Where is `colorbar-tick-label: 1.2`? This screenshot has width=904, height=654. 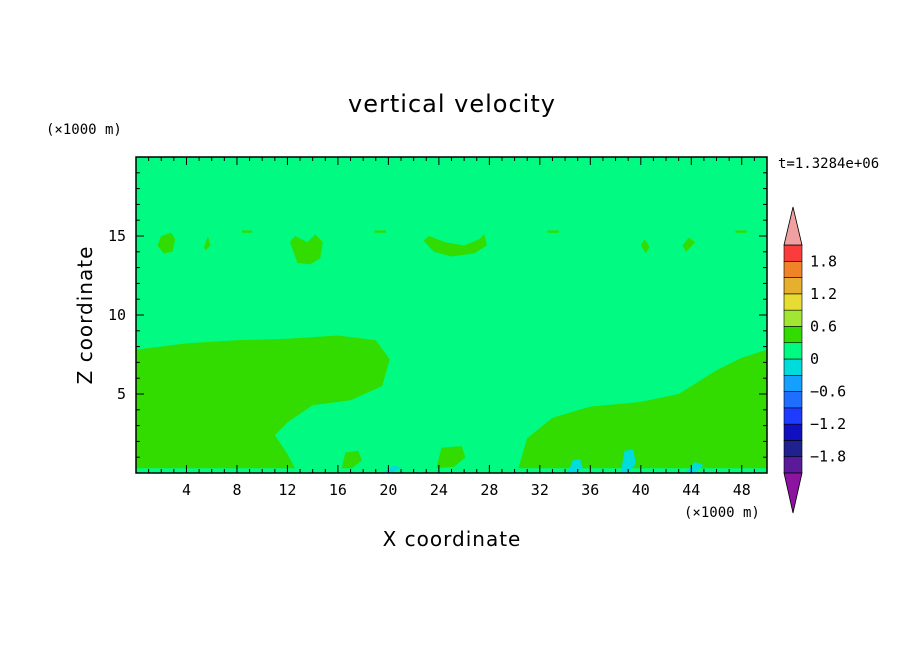
colorbar-tick-label: 1.2 is located at coordinates (823, 294).